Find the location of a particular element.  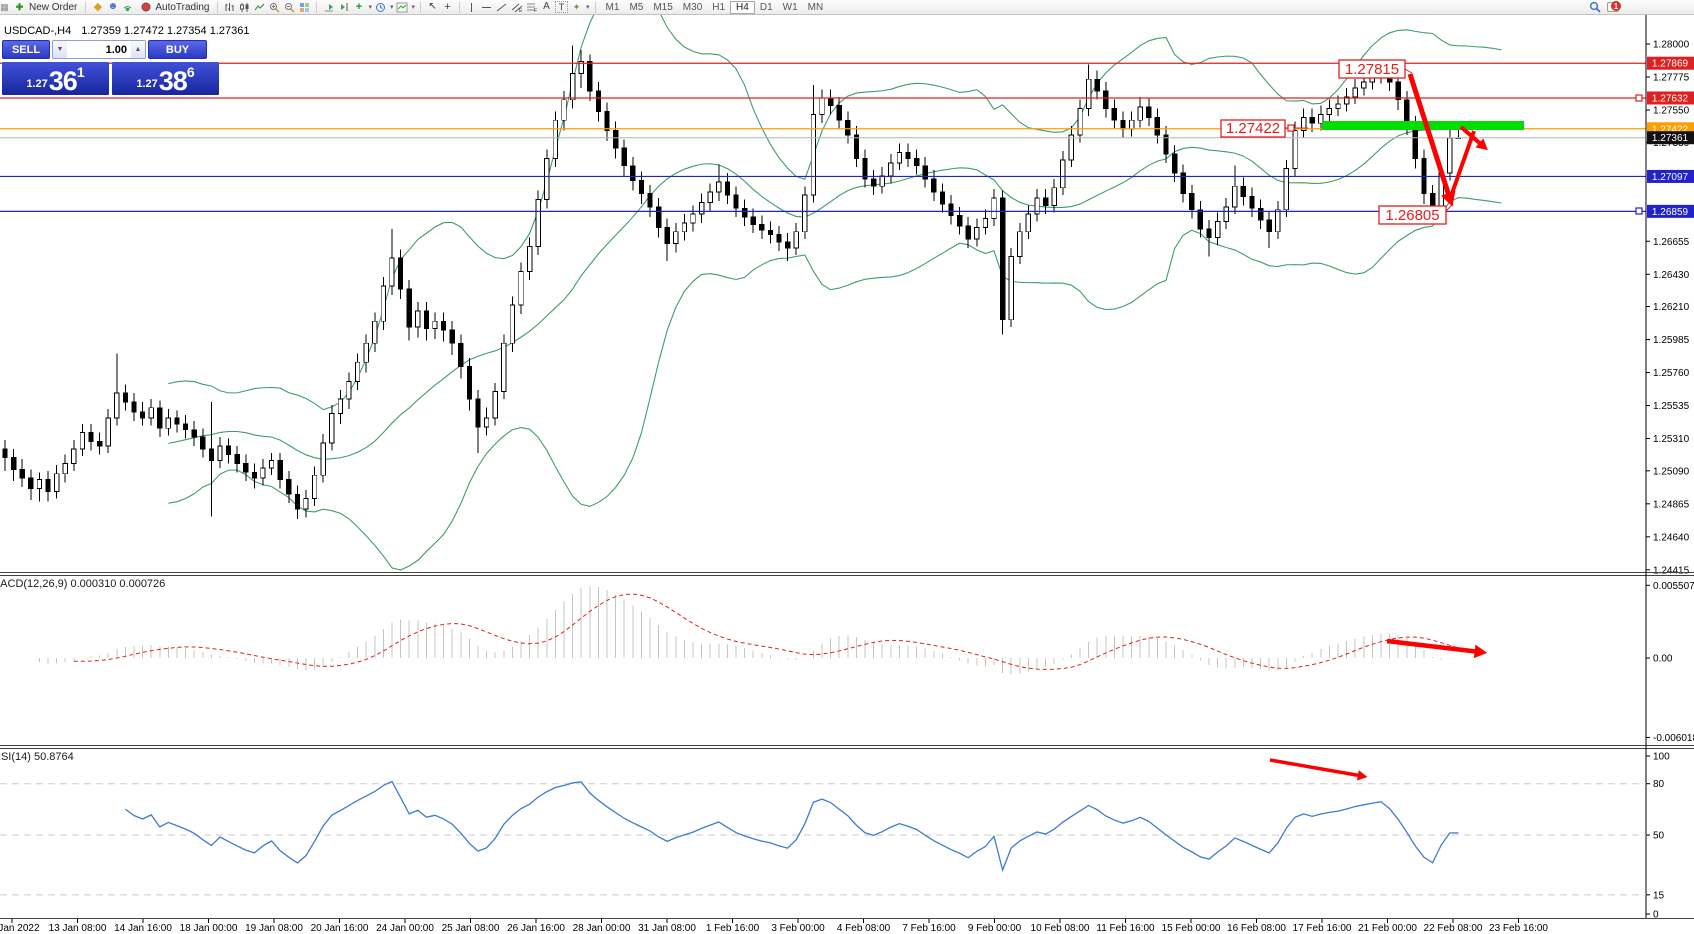

arrows-icon: ✦ is located at coordinates (576, 6).